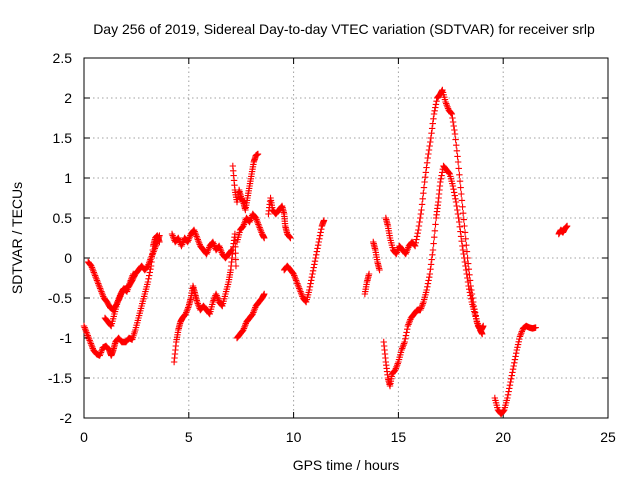 This screenshot has width=640, height=480. Describe the element at coordinates (399, 437) in the screenshot. I see `x-tick-label: 15` at that location.